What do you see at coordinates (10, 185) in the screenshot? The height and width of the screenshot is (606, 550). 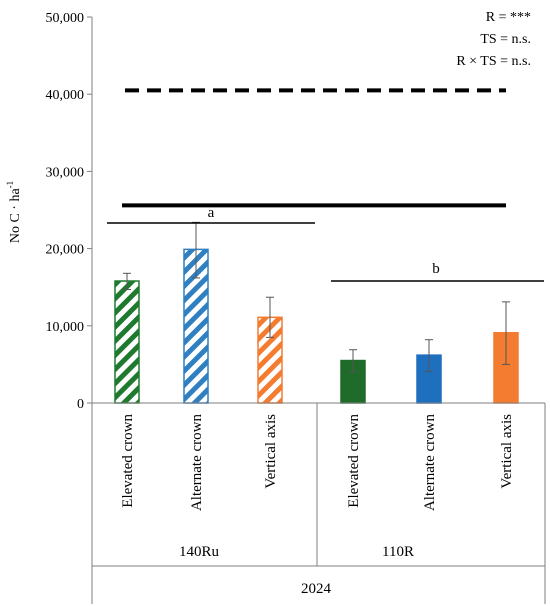 I see `y-axis-label-superscript: -1` at bounding box center [10, 185].